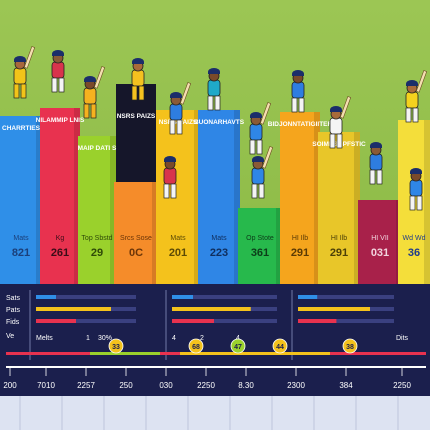 Image resolution: width=430 pixels, height=430 pixels. I want to click on bar-metric-label: Top Sbstd, so click(96, 238).